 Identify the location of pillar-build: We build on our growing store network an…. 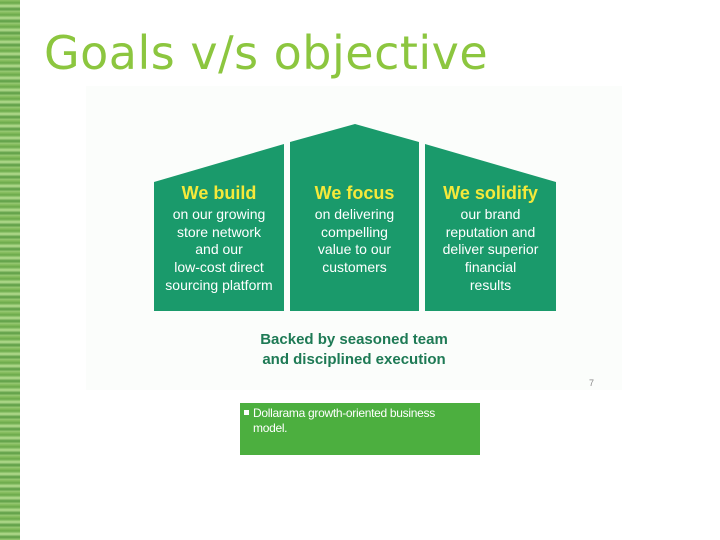
(219, 238).